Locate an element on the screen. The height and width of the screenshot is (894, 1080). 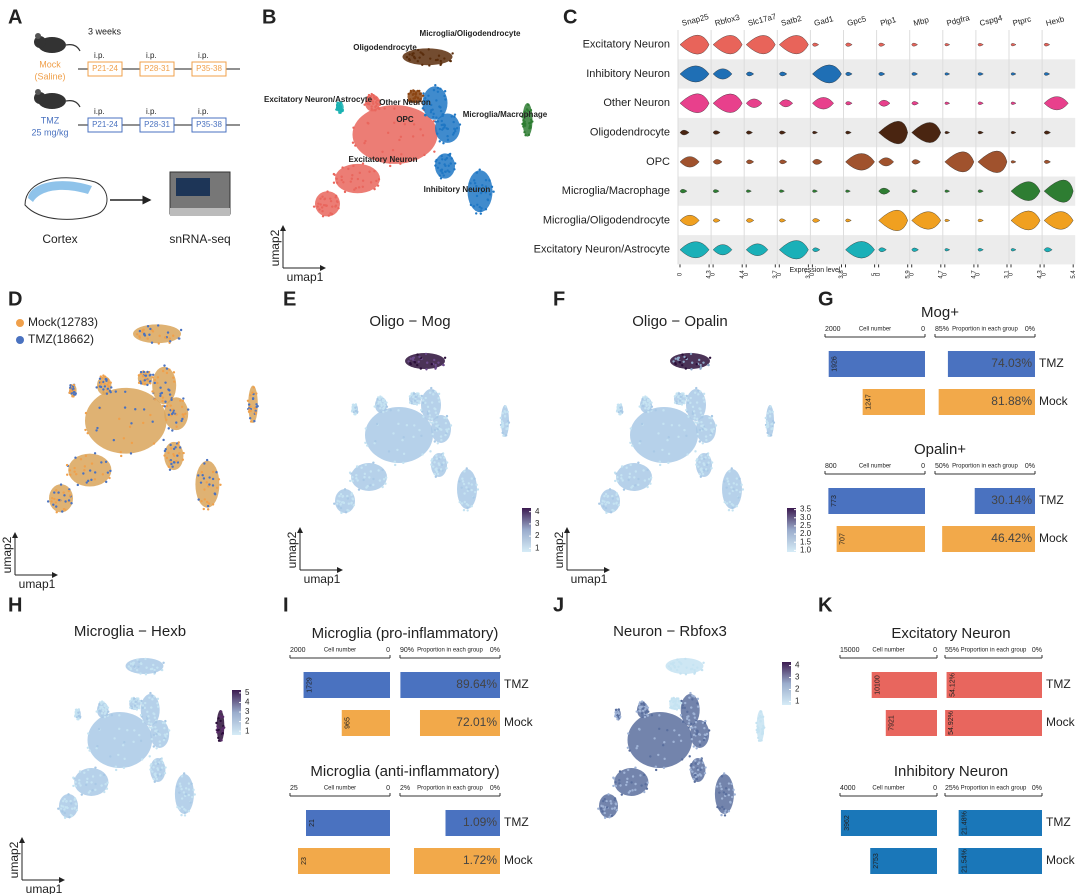
gene-label: Snap25 is located at coordinates (696, 20).